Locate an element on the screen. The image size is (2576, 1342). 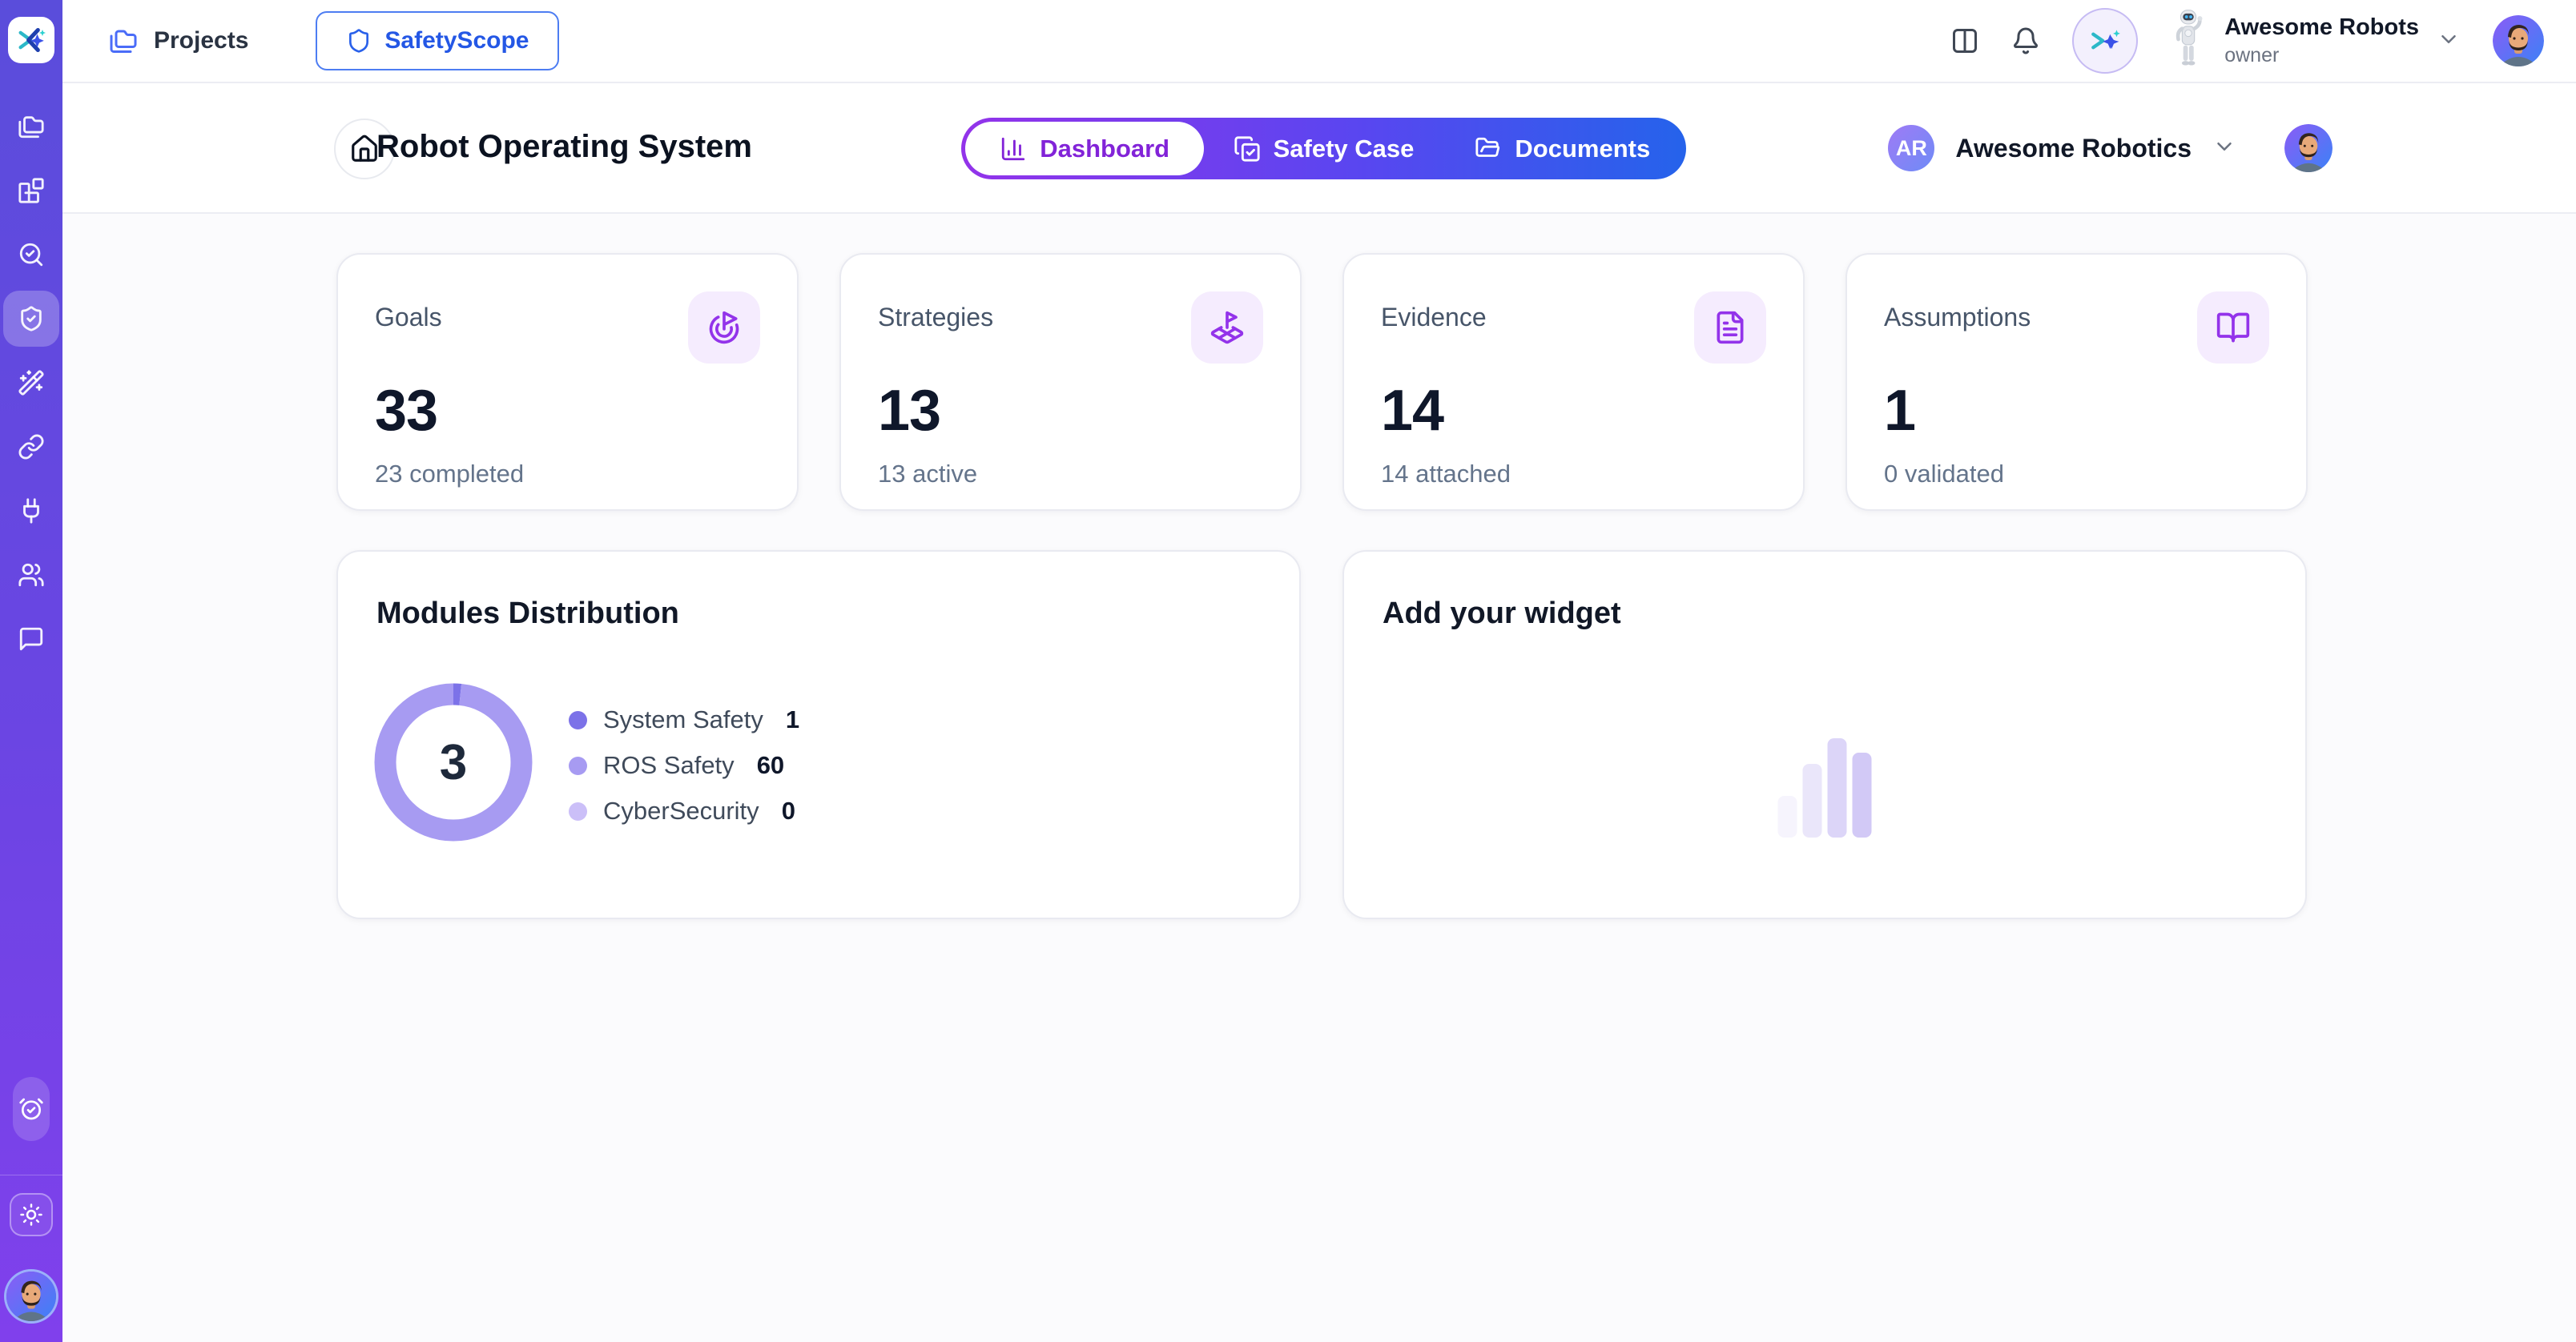
sidebar-item-chat is located at coordinates (31, 639).